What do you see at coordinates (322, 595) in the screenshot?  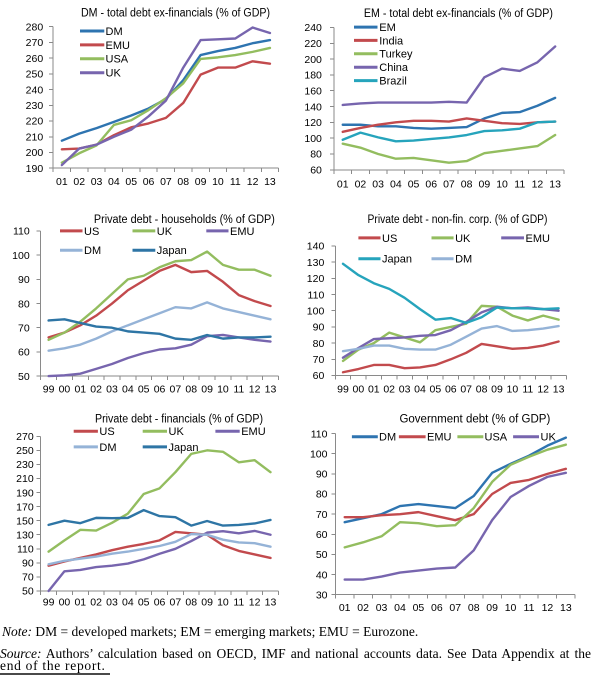 I see `svg-text: 30` at bounding box center [322, 595].